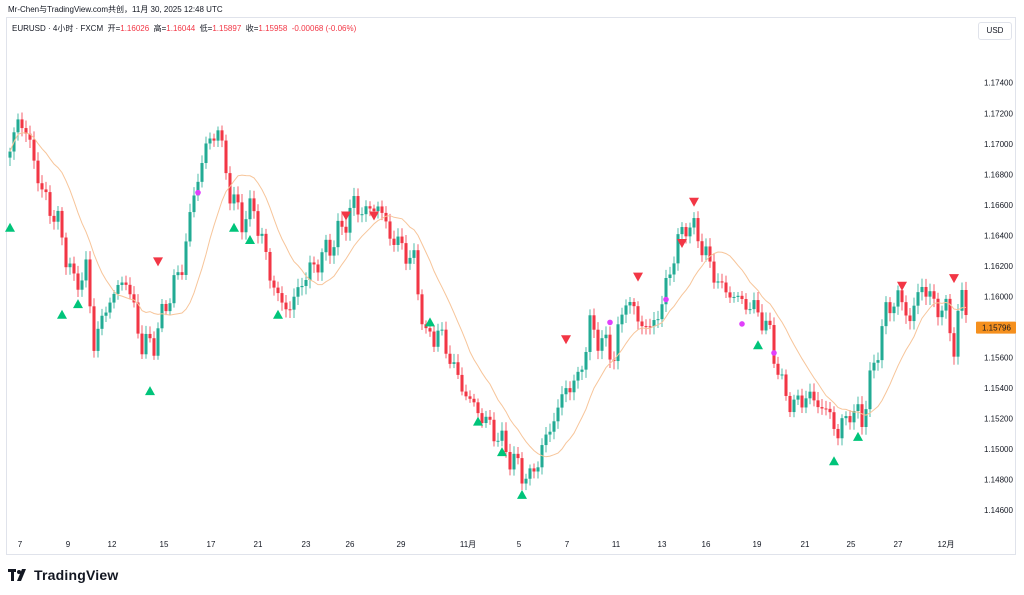  What do you see at coordinates (227, 28) in the screenshot?
I see `low-value: 1.15897` at bounding box center [227, 28].